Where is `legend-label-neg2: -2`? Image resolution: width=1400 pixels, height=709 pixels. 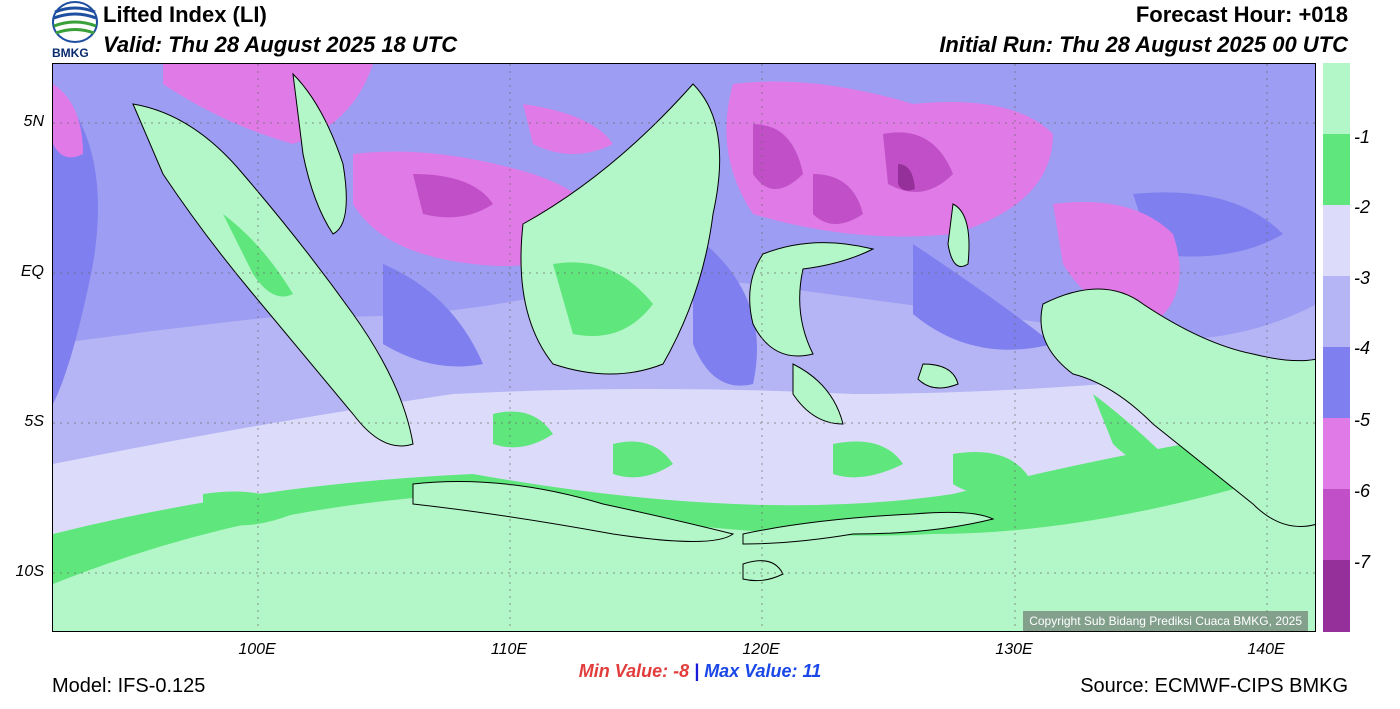 legend-label-neg2: -2 is located at coordinates (1362, 207).